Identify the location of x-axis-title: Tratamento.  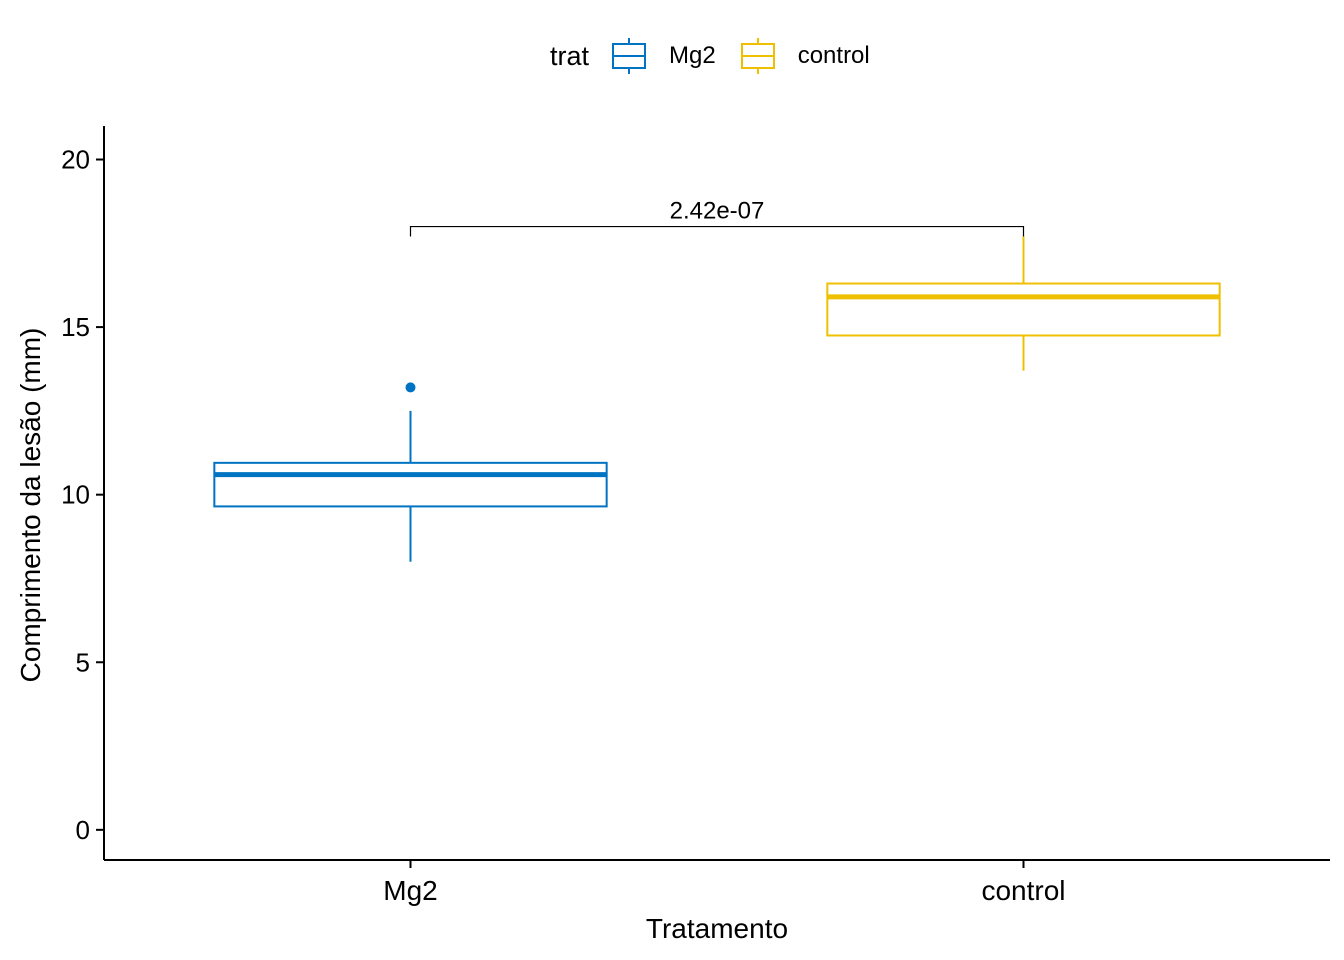
(717, 928).